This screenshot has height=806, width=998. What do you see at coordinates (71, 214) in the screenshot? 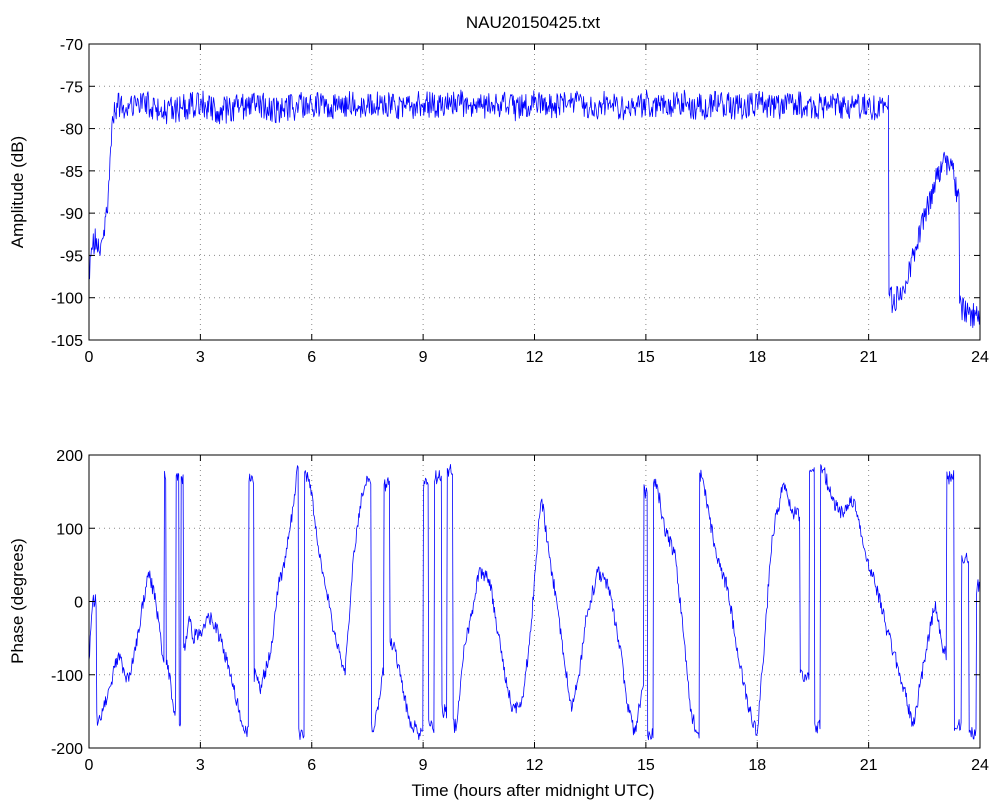
I see `amp-y-tick-label: -90` at bounding box center [71, 214].